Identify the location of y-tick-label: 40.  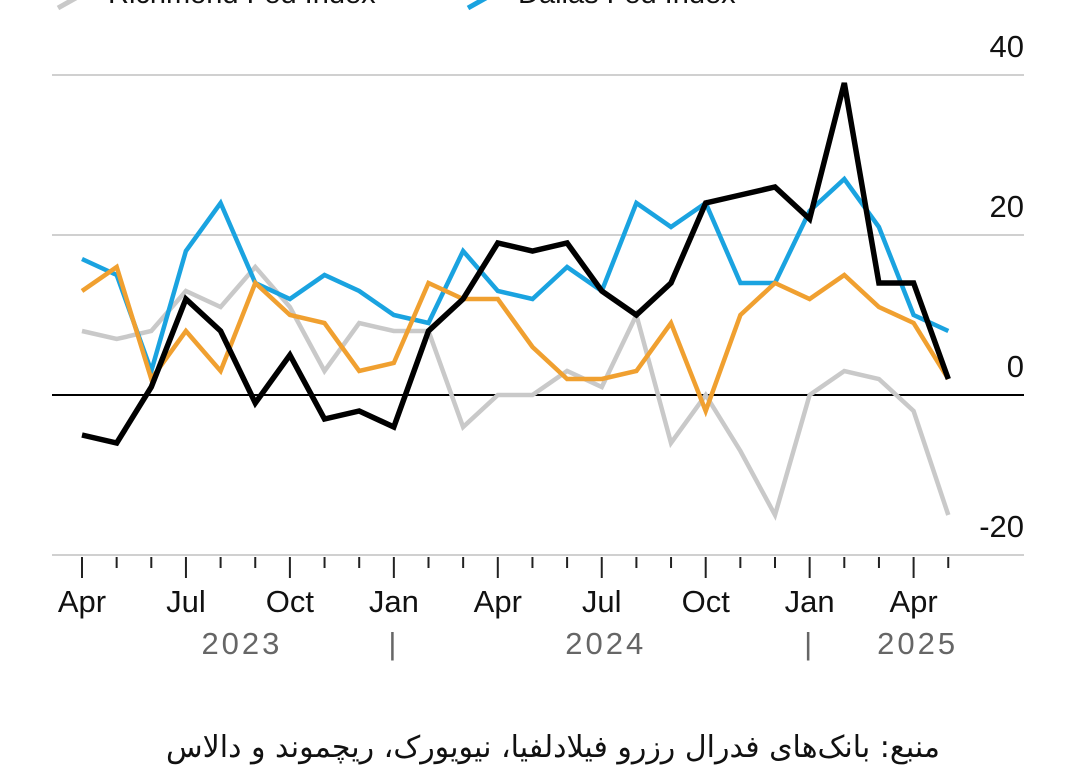
(1007, 46).